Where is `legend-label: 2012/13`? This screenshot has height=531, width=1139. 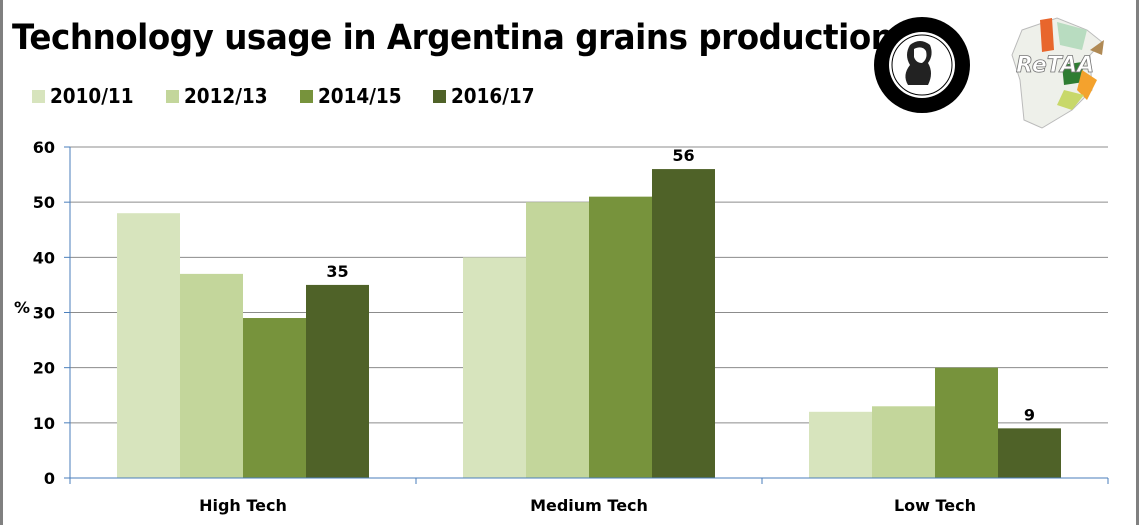 legend-label: 2012/13 is located at coordinates (225, 96).